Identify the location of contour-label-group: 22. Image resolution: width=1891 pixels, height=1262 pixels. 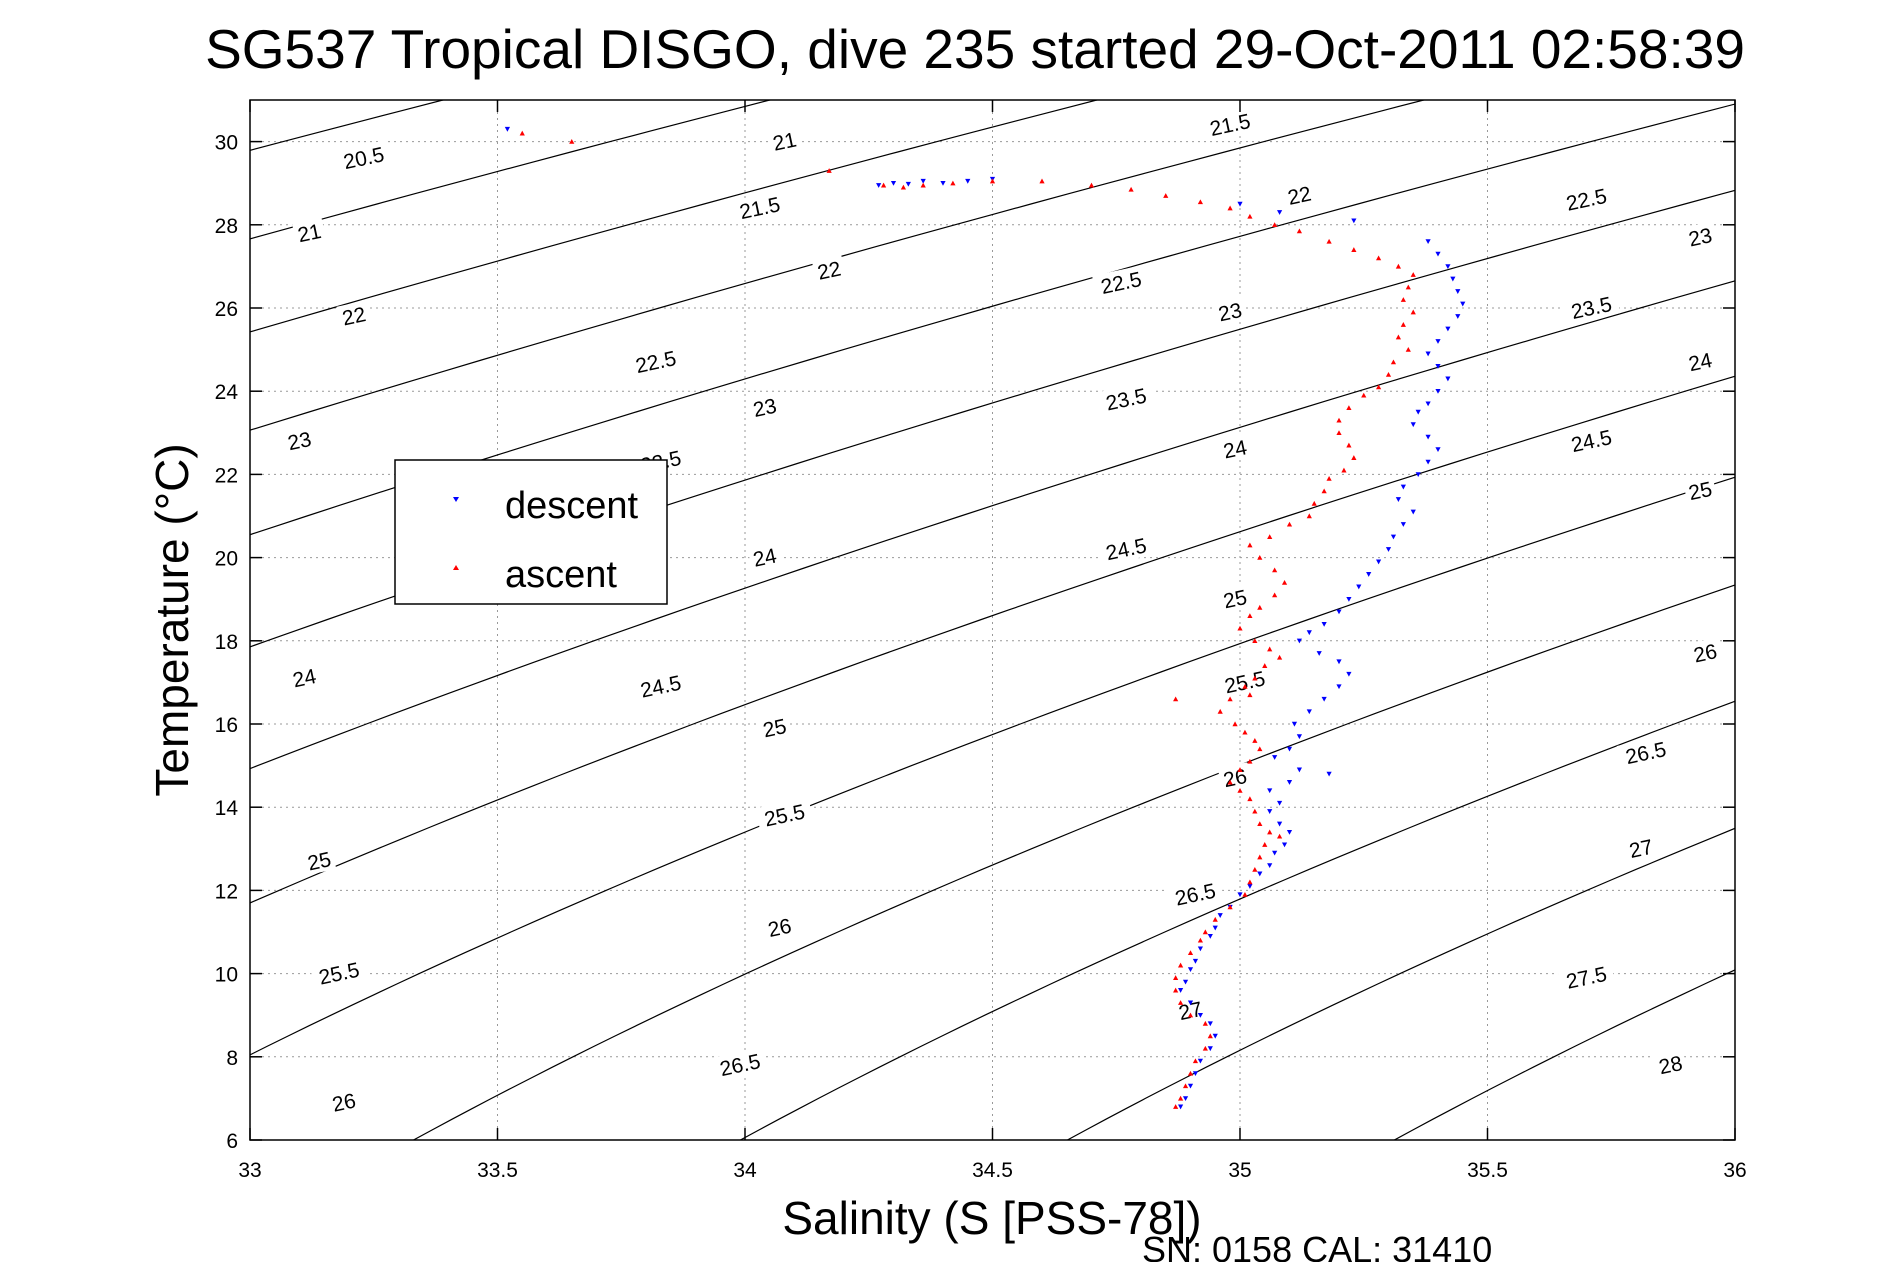
(353, 315).